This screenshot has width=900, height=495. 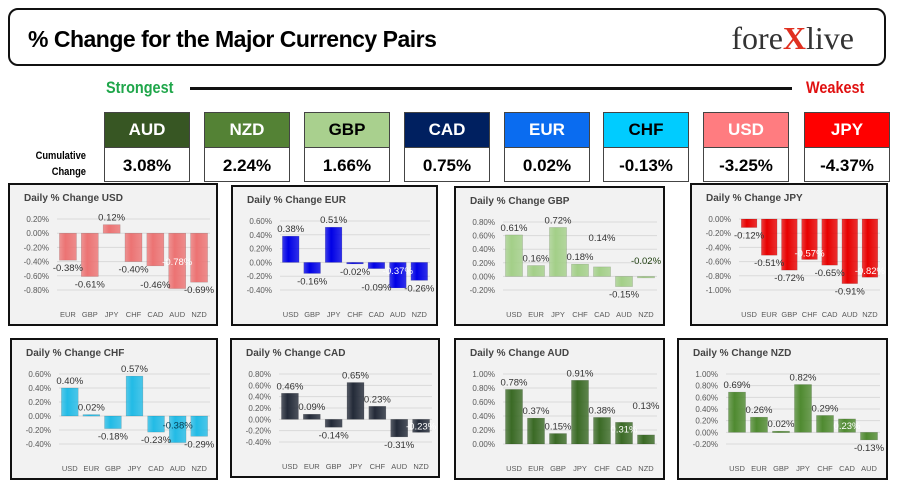 What do you see at coordinates (536, 259) in the screenshot?
I see `data-label: 0.16%` at bounding box center [536, 259].